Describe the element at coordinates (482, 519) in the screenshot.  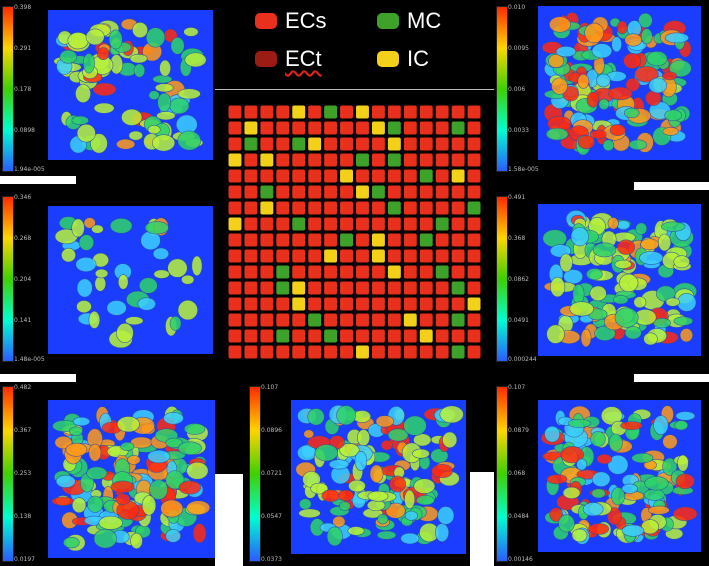
I see `white-bar` at that location.